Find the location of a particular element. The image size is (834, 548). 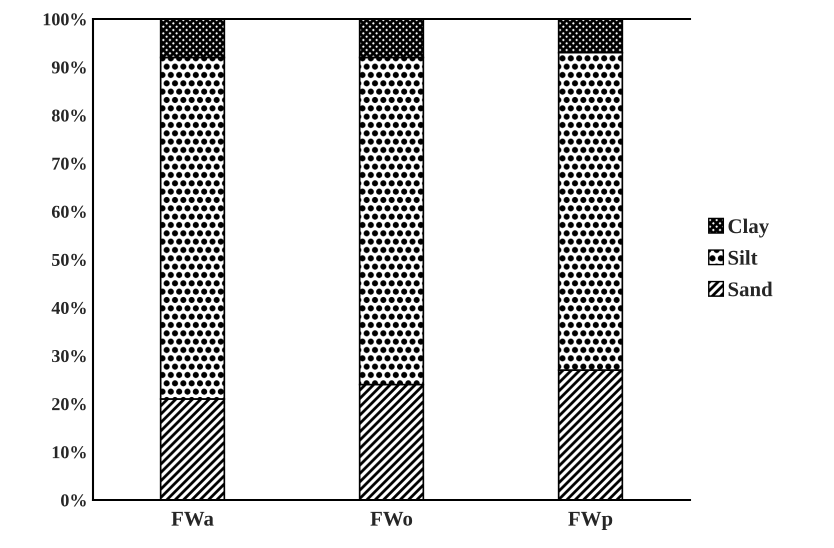

x-tick-label: FWo is located at coordinates (391, 519).